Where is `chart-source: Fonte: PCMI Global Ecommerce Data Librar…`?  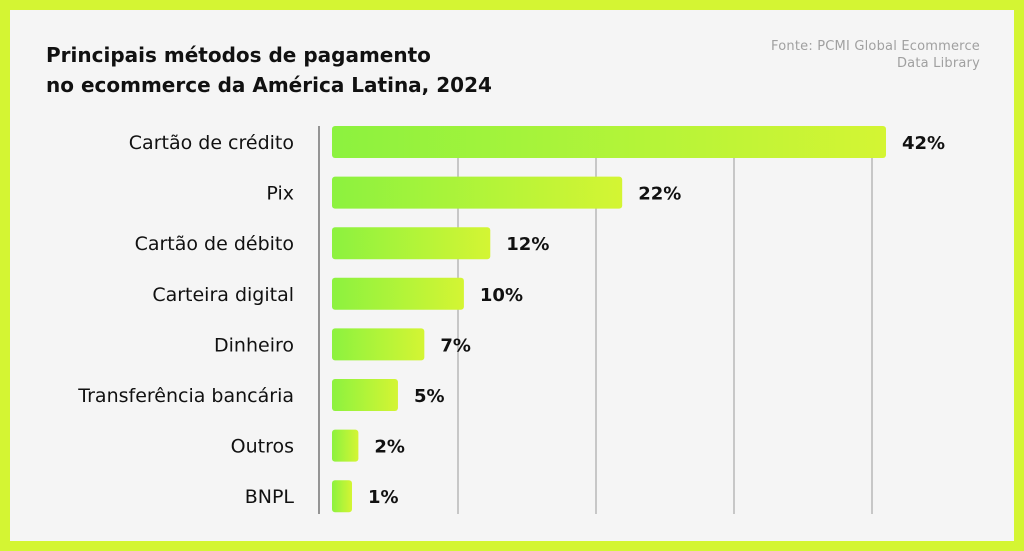 chart-source: Fonte: PCMI Global Ecommerce Data Librar… is located at coordinates (875, 55).